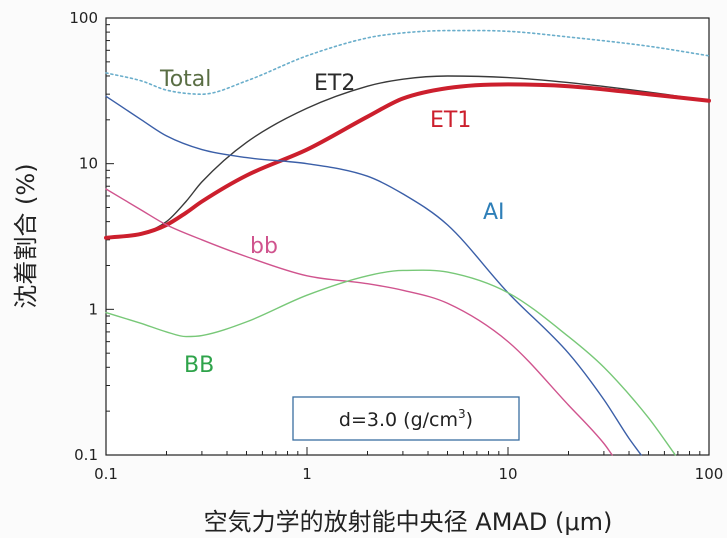 The image size is (727, 538). I want to click on annotation-box, so click(406, 418).